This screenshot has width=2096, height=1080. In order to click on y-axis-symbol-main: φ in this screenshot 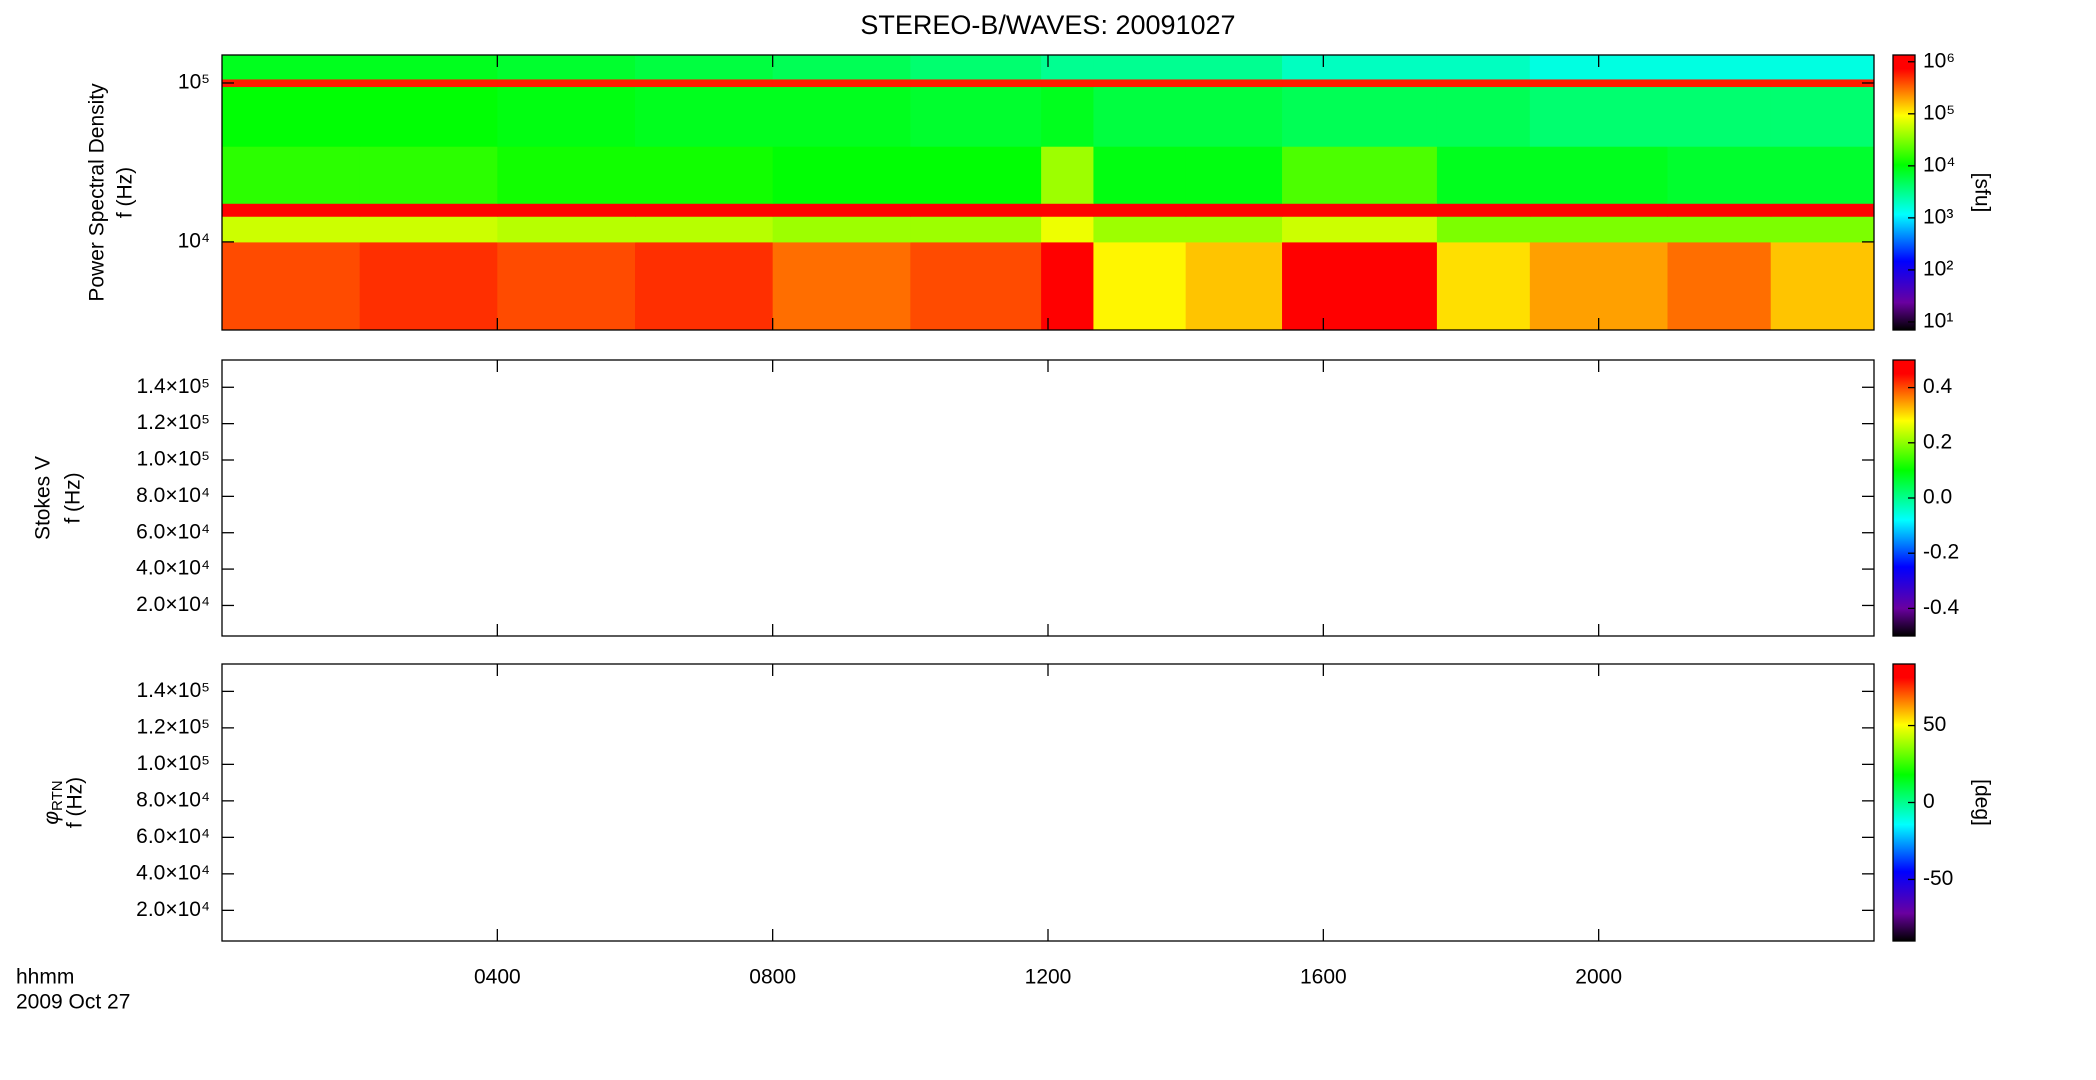, I will do `click(51, 818)`.